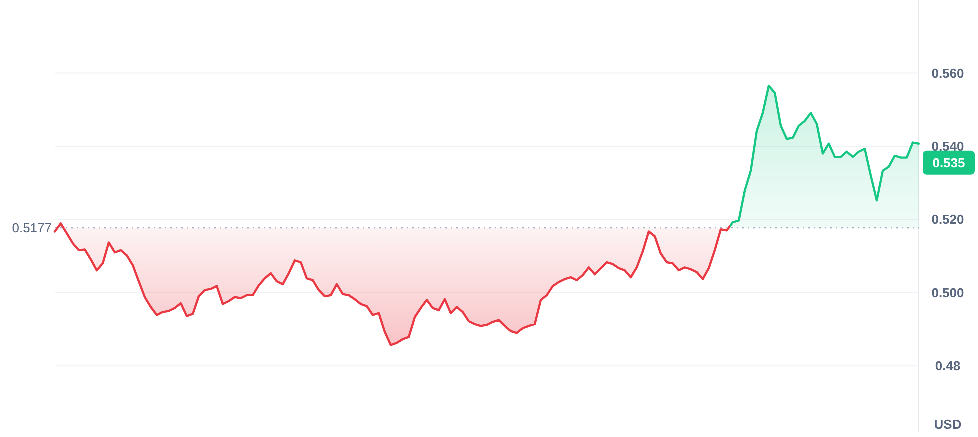  Describe the element at coordinates (949, 162) in the screenshot. I see `text: 0.535` at that location.